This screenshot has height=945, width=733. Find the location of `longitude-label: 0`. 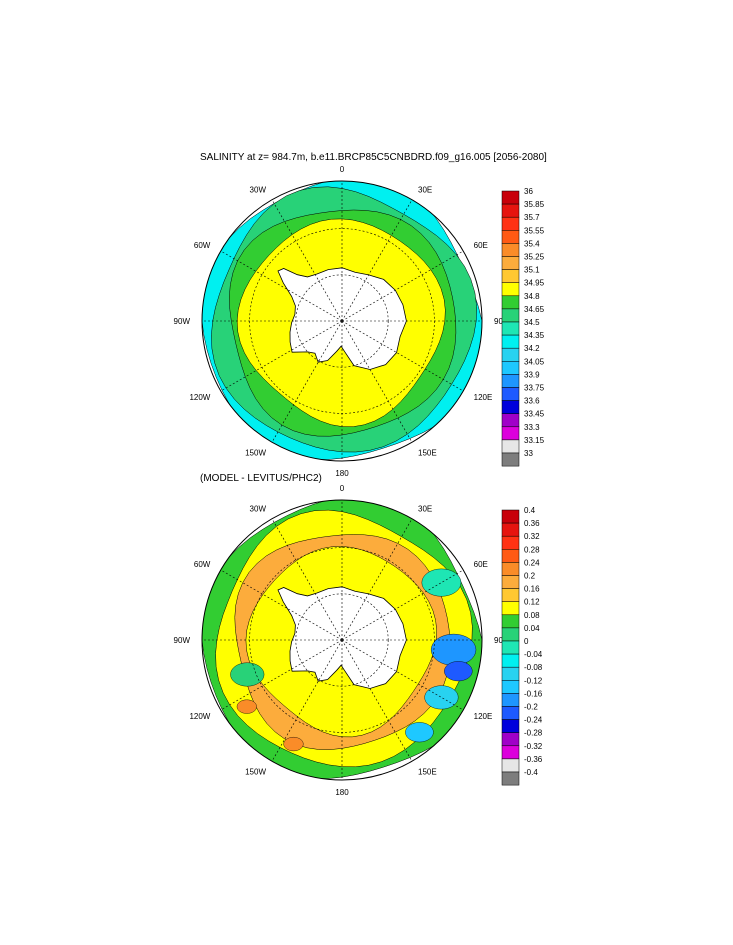

longitude-label: 0 is located at coordinates (342, 169).